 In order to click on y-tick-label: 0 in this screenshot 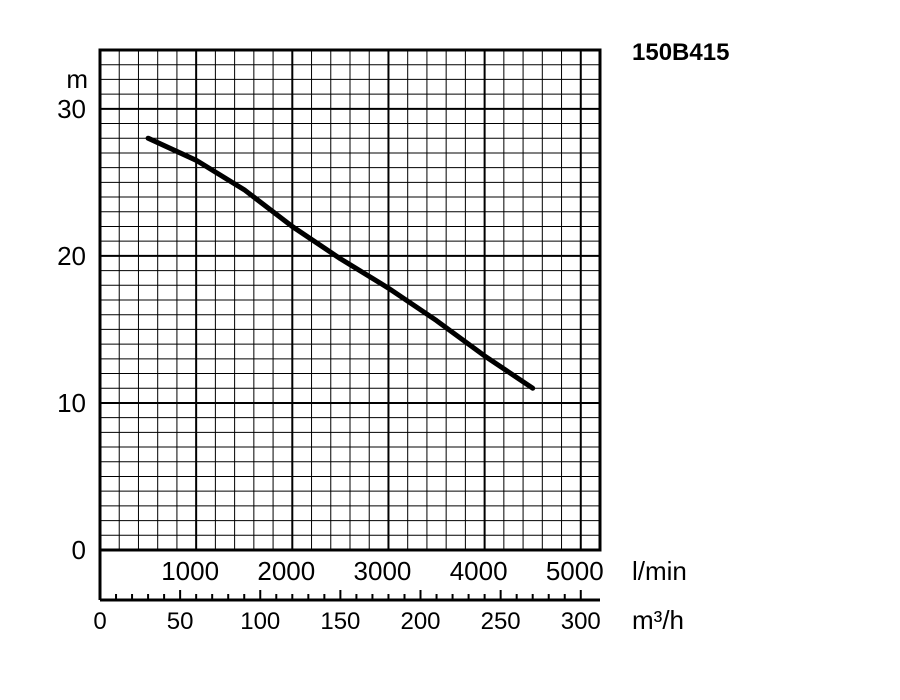, I will do `click(79, 550)`.